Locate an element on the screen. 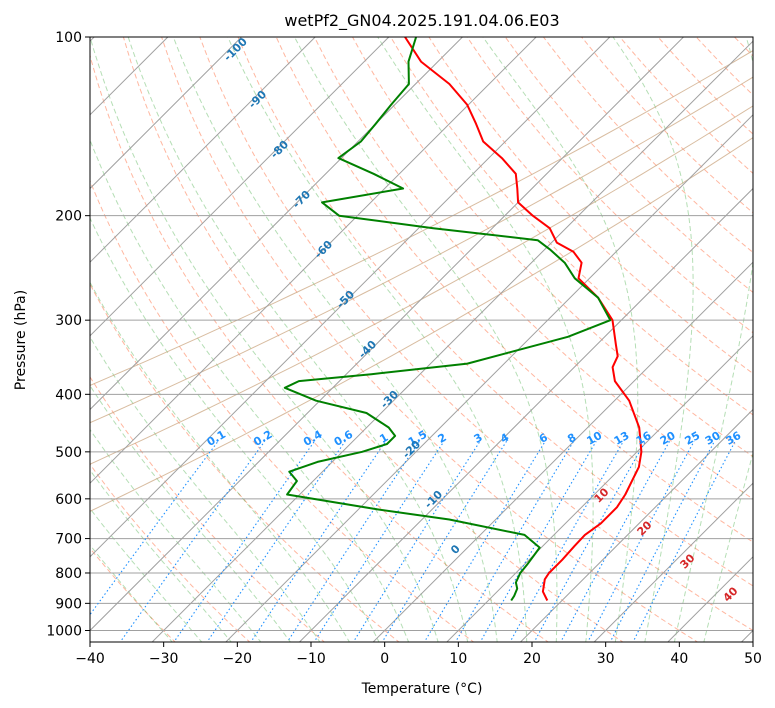 This screenshot has width=775, height=708. y-tick-label: 100 is located at coordinates (68, 38).